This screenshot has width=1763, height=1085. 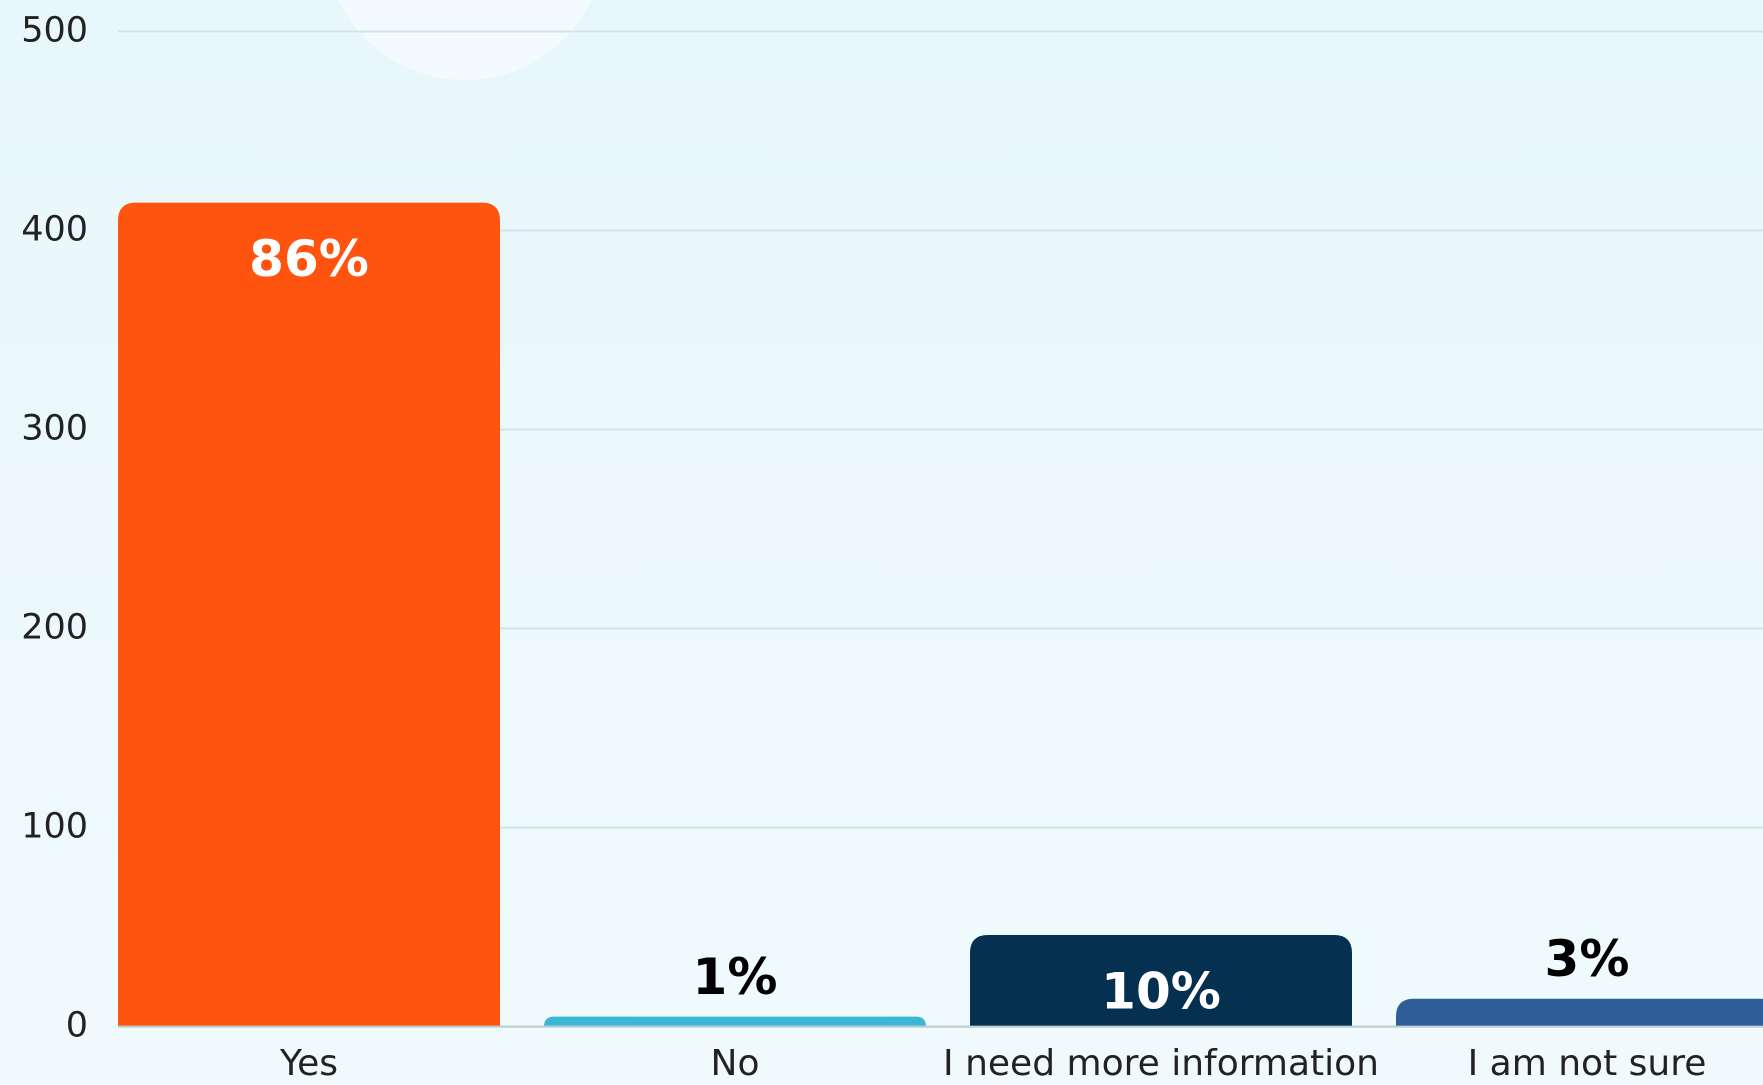 I want to click on value-label: 1%, so click(x=735, y=977).